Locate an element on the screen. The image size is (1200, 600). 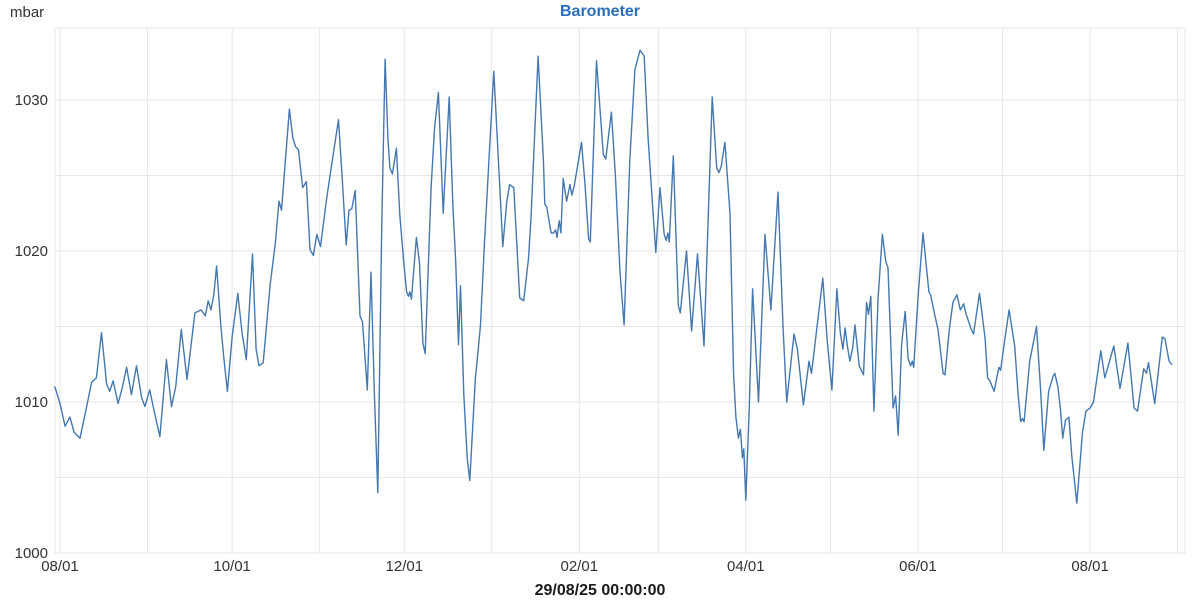
y-tick-label: 1000 is located at coordinates (31, 553).